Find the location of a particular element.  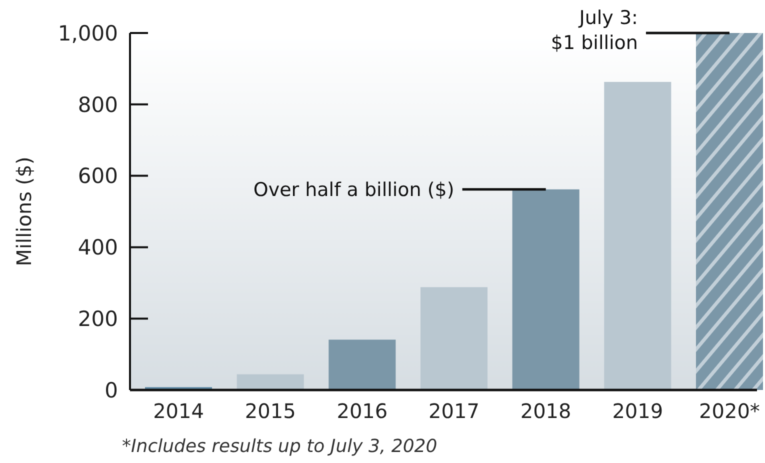

x-tick-label: 2018 is located at coordinates (546, 411).